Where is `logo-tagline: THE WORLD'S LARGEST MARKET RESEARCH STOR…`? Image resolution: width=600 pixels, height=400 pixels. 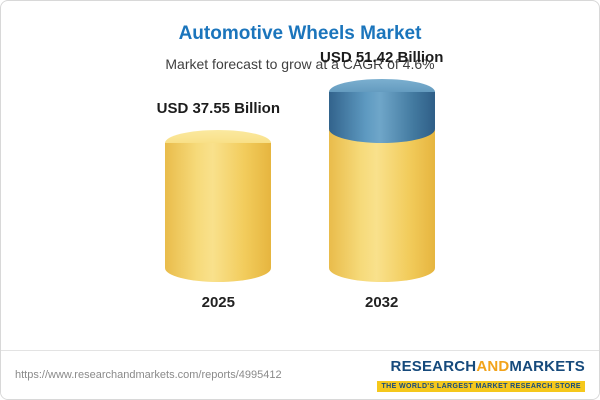 logo-tagline: THE WORLD'S LARGEST MARKET RESEARCH STOR… is located at coordinates (481, 386).